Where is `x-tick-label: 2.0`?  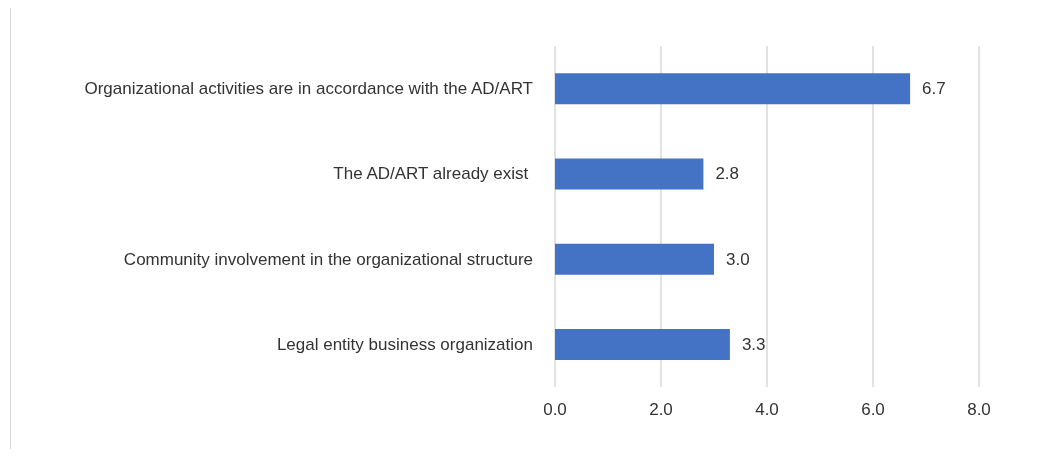
x-tick-label: 2.0 is located at coordinates (661, 409).